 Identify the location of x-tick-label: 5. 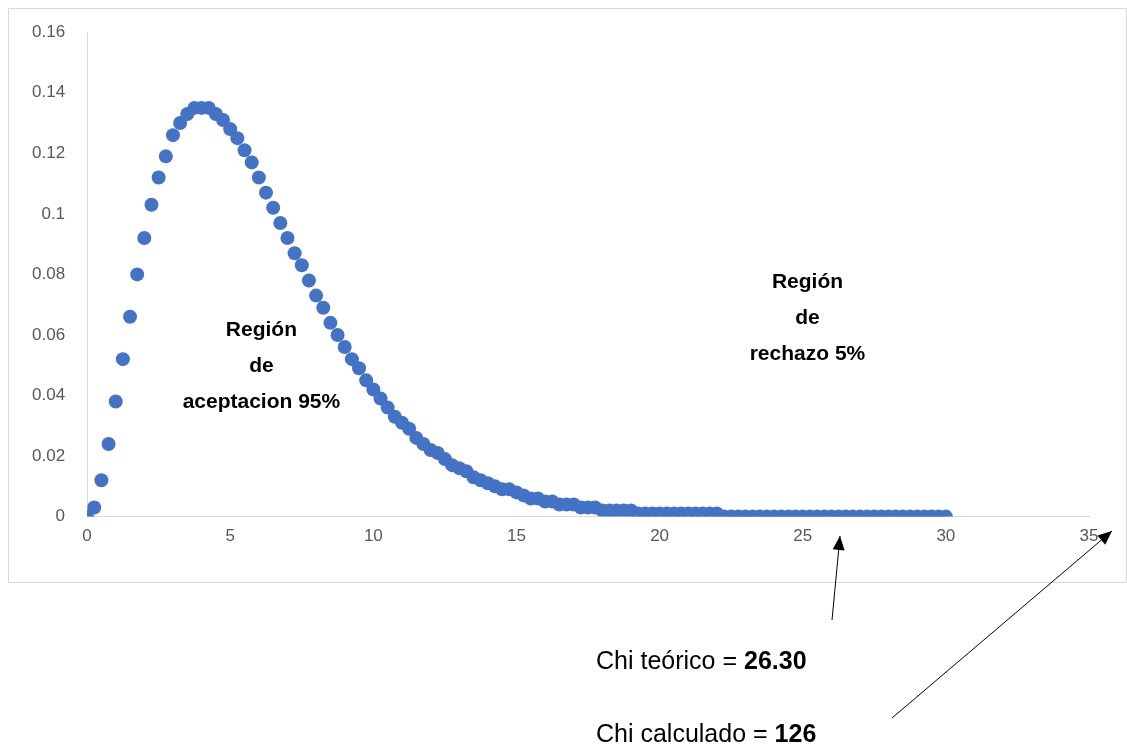
(230, 536).